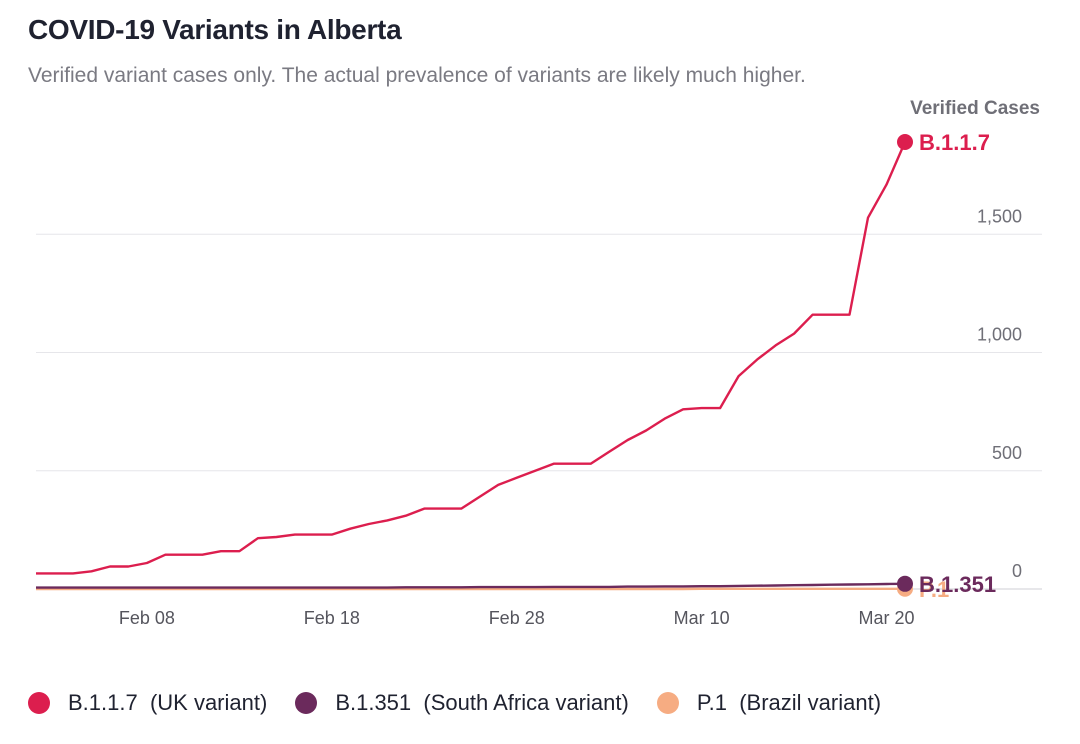 This screenshot has width=1080, height=744. Describe the element at coordinates (168, 702) in the screenshot. I see `legend-label: B.1.1.7 (UK variant)` at that location.